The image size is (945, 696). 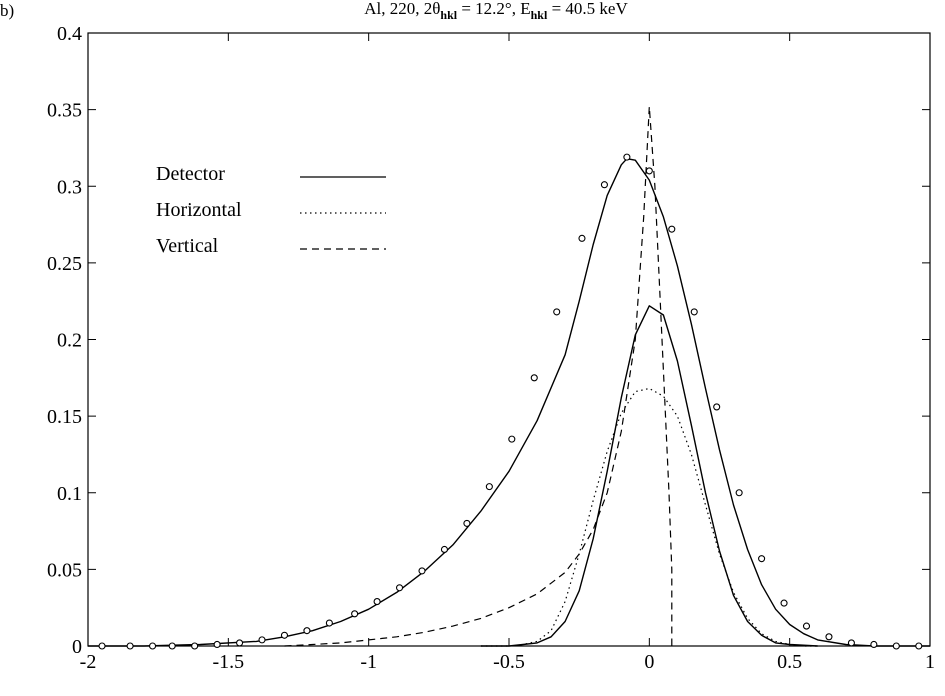 I want to click on y-tick-label: 0.05, so click(x=64, y=570).